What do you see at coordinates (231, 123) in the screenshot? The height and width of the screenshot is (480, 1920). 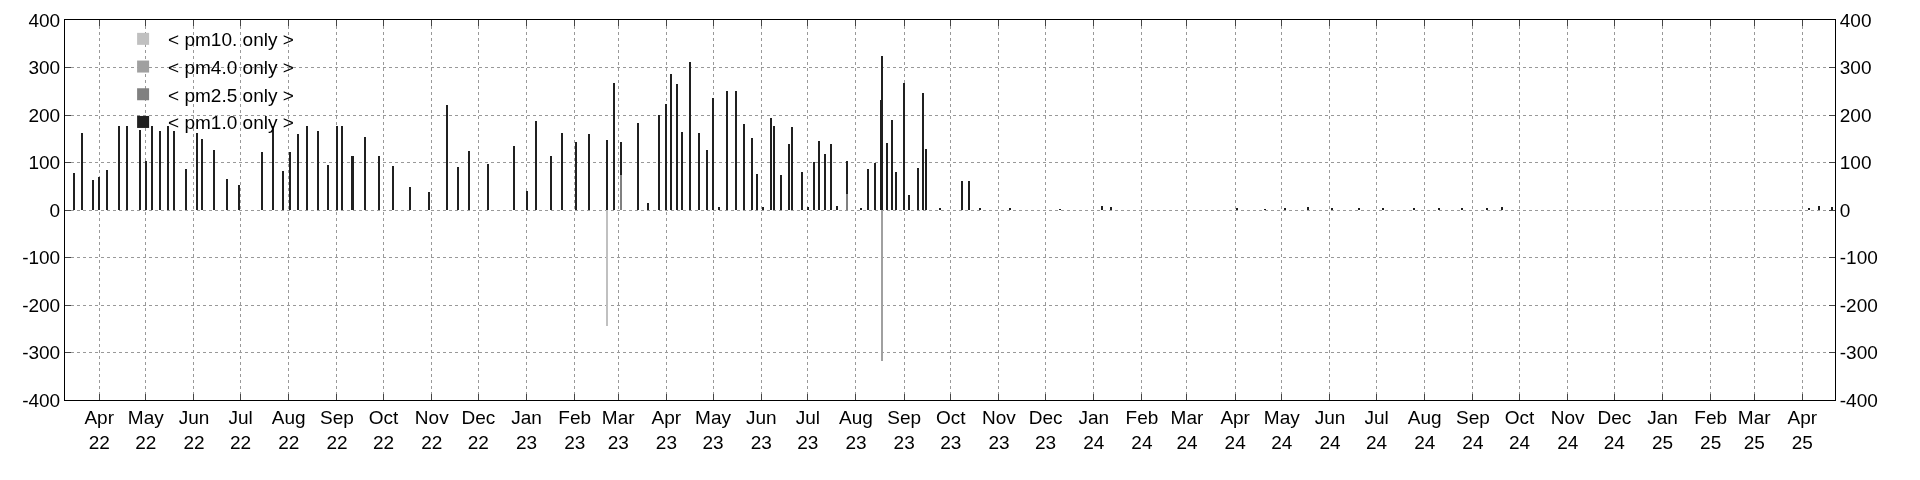 I see `legend-label: < pm1.0 only >` at bounding box center [231, 123].